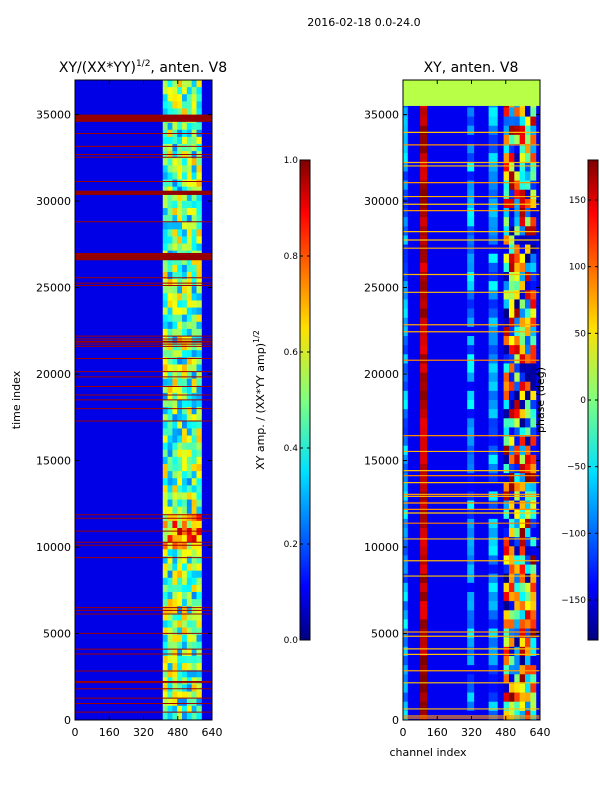  I want to click on colorbar-amplitude-label: XY amp. / (XX*YY amp)1/2, so click(259, 400).